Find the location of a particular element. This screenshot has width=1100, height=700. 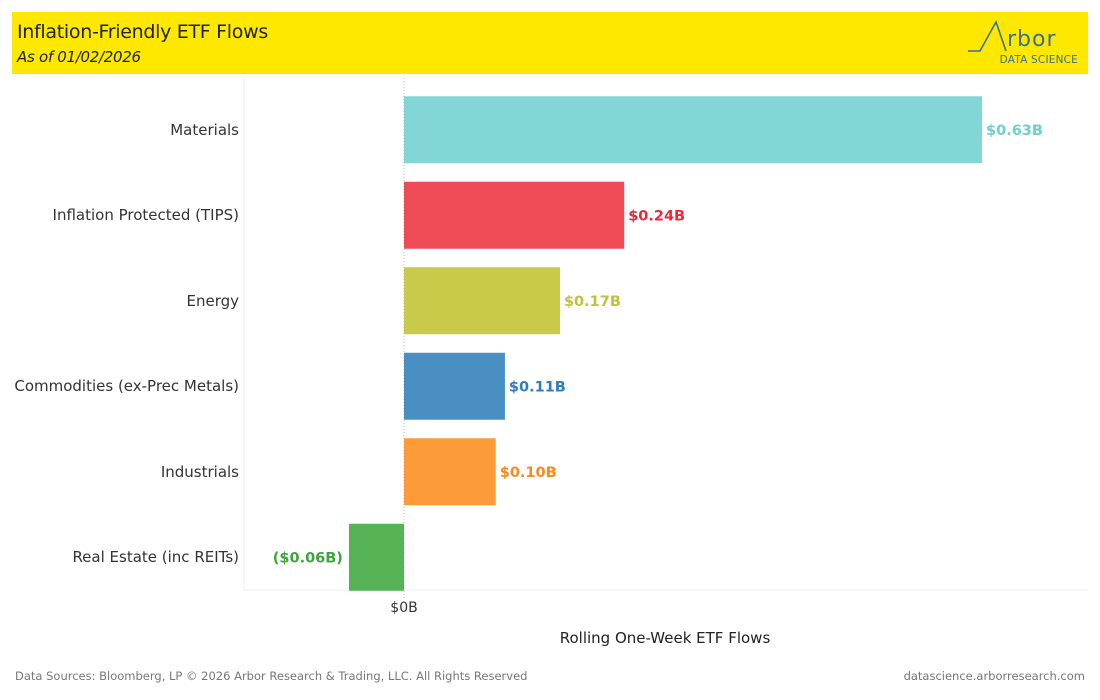

category-label: Energy is located at coordinates (212, 300).